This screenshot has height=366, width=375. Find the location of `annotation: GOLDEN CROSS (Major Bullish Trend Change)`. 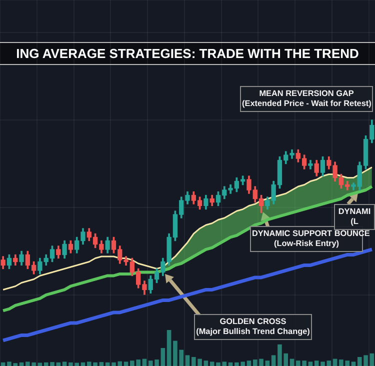

annotation: GOLDEN CROSS (Major Bullish Trend Change) is located at coordinates (253, 327).